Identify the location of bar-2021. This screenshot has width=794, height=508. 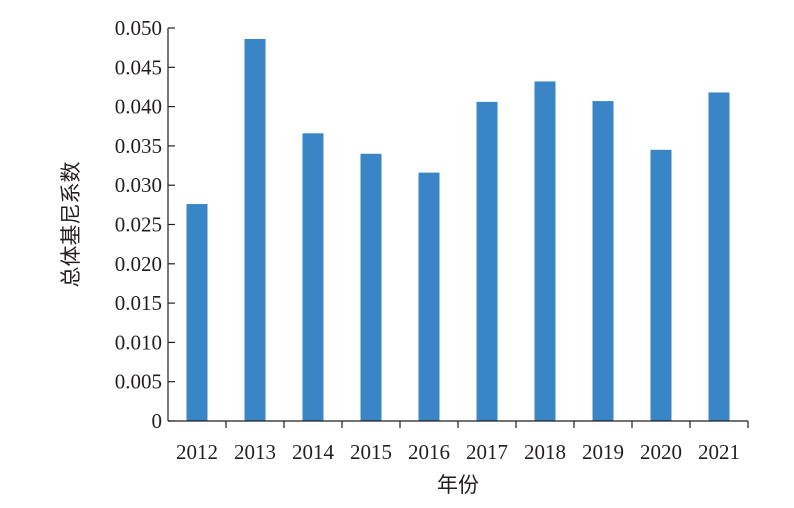
(719, 257).